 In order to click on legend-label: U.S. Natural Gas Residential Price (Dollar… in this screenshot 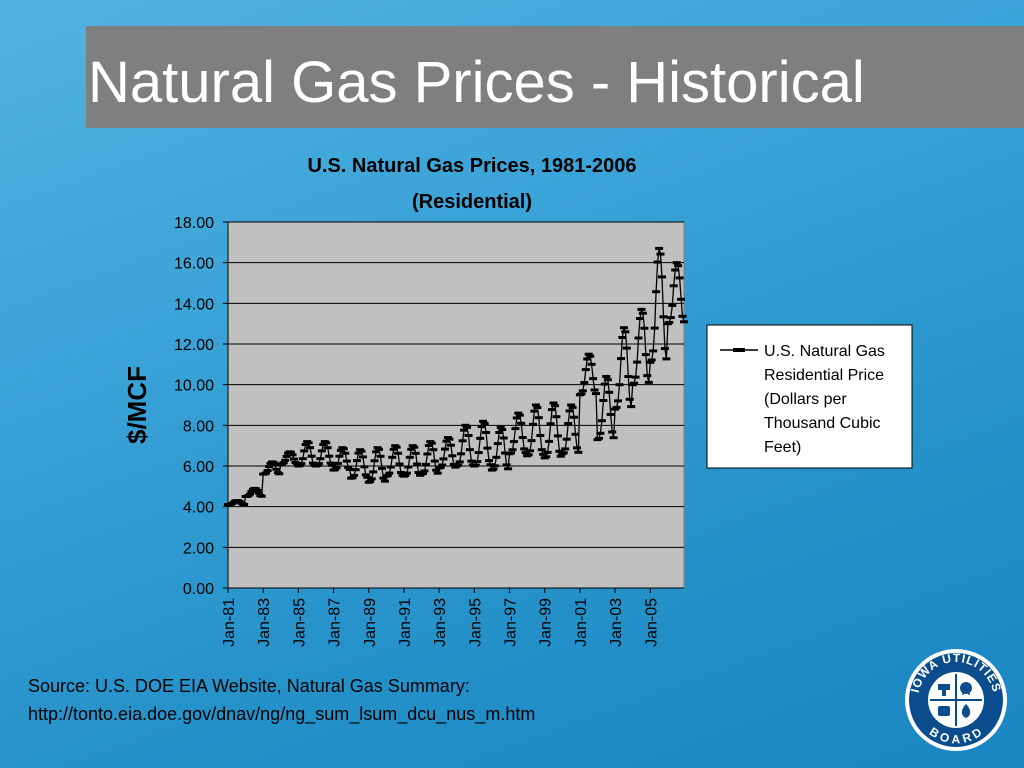, I will do `click(824, 399)`.